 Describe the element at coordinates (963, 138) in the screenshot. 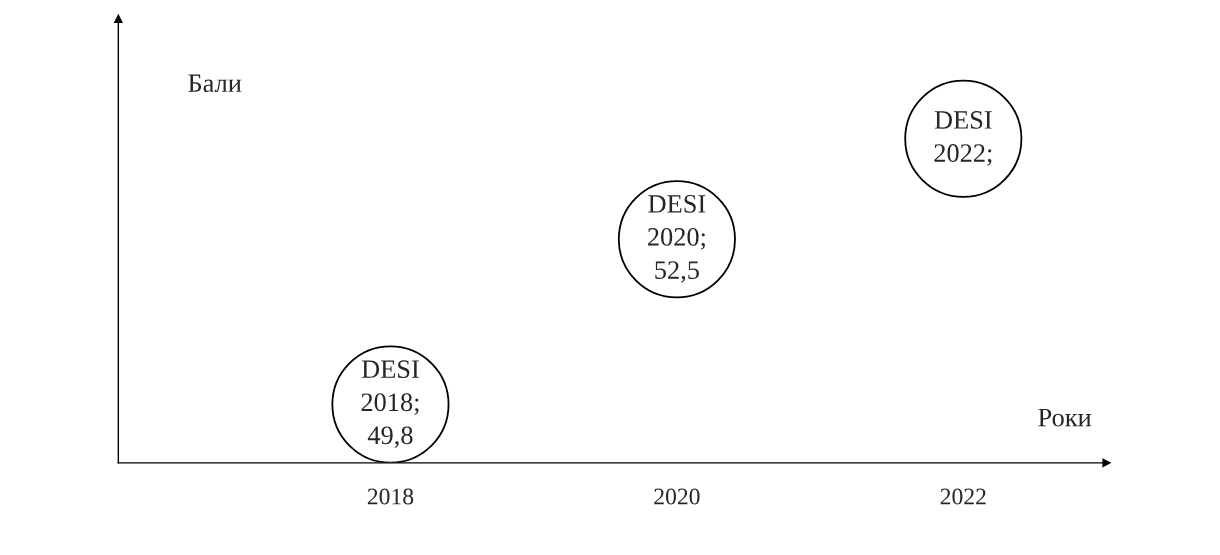

I see `annotation: DESI 2022;` at that location.